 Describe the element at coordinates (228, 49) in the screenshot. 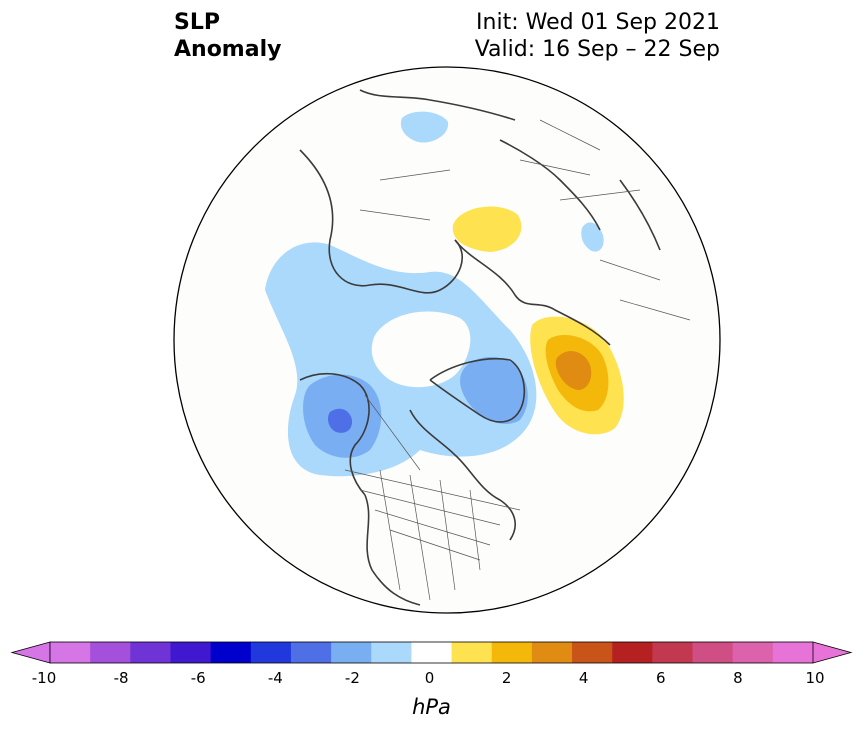

I see `title-anomaly: Anomaly` at that location.